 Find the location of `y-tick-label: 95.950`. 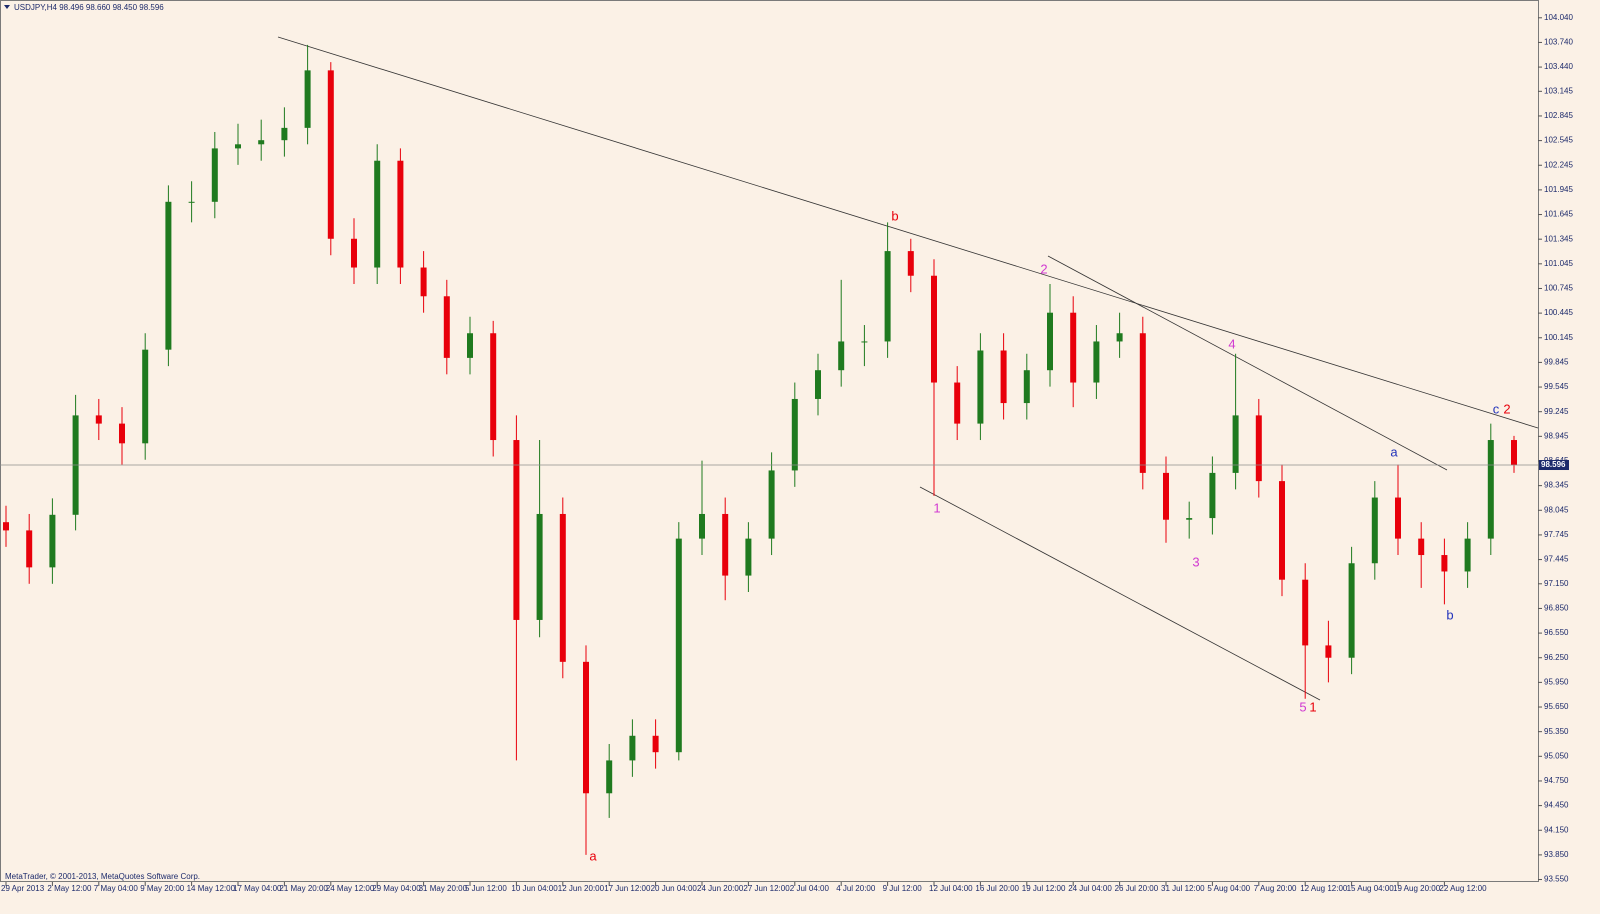

y-tick-label: 95.950 is located at coordinates (1556, 681).